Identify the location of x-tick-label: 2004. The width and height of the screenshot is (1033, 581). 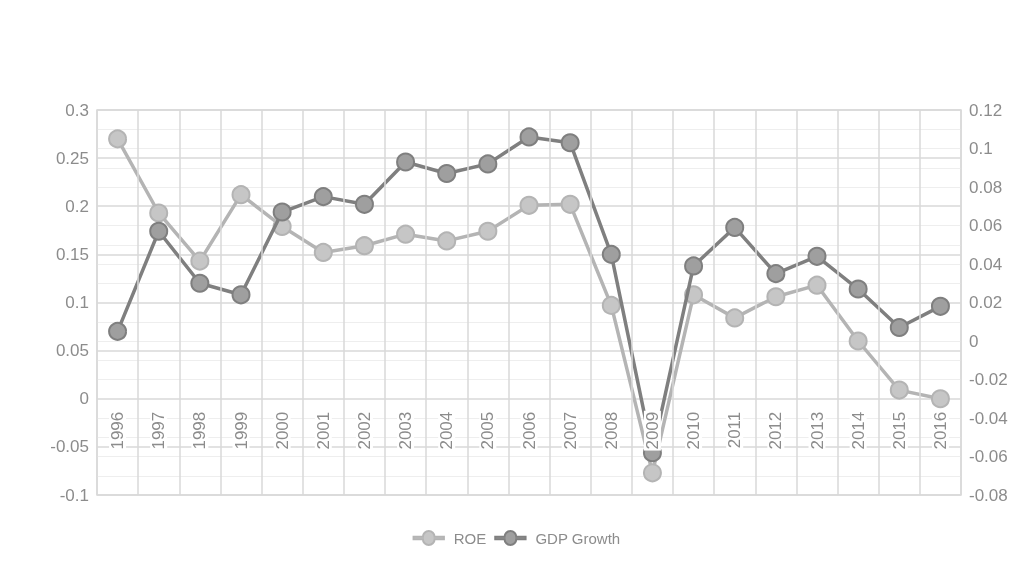
(447, 430).